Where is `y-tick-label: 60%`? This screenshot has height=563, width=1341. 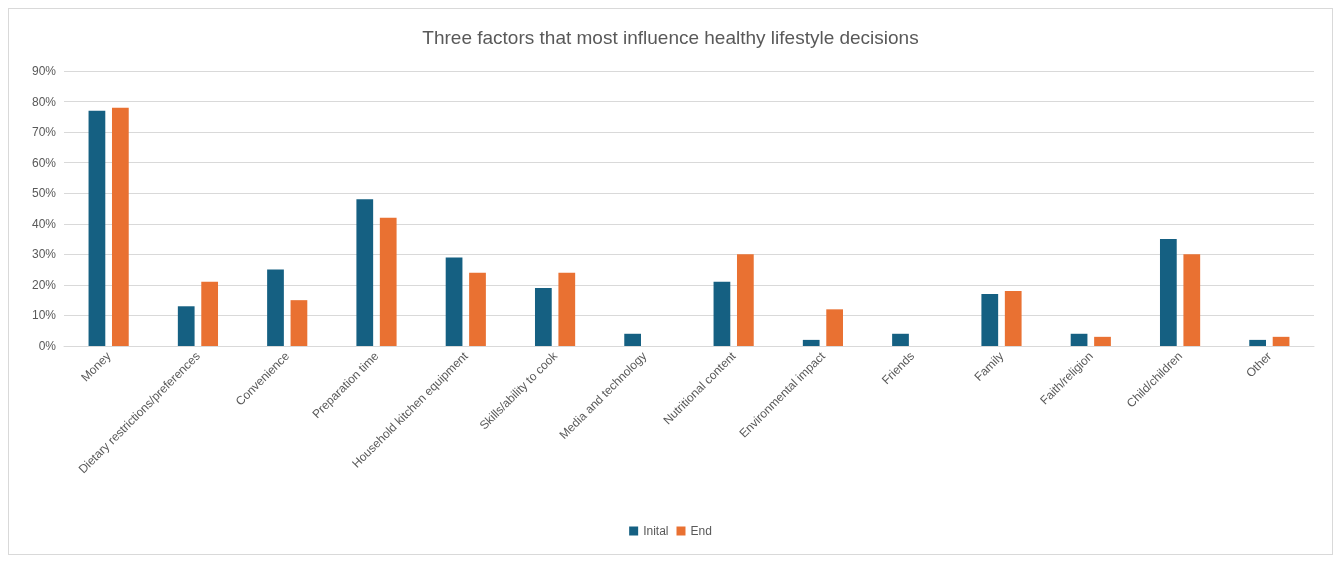
y-tick-label: 60% is located at coordinates (44, 162).